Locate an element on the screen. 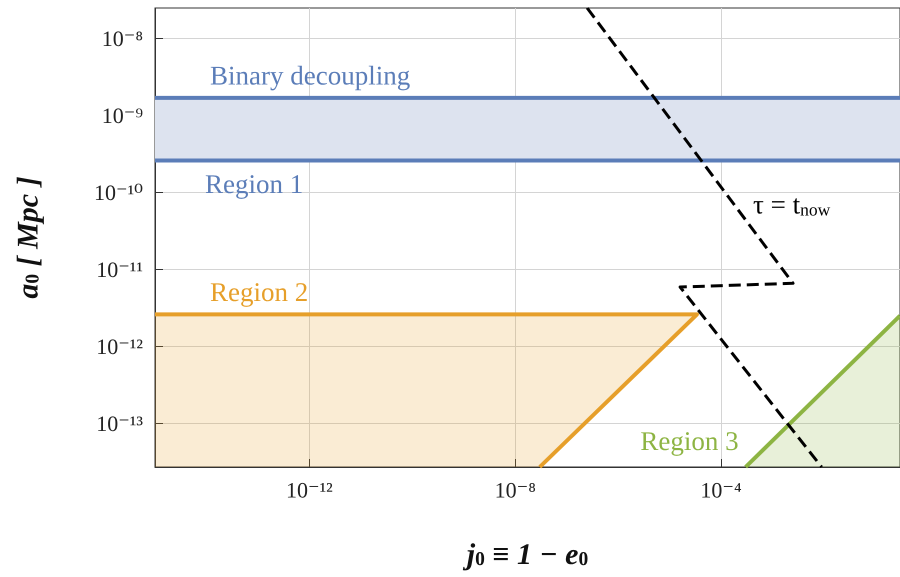  y-tick-label: 10⁻¹³ is located at coordinates (120, 423).